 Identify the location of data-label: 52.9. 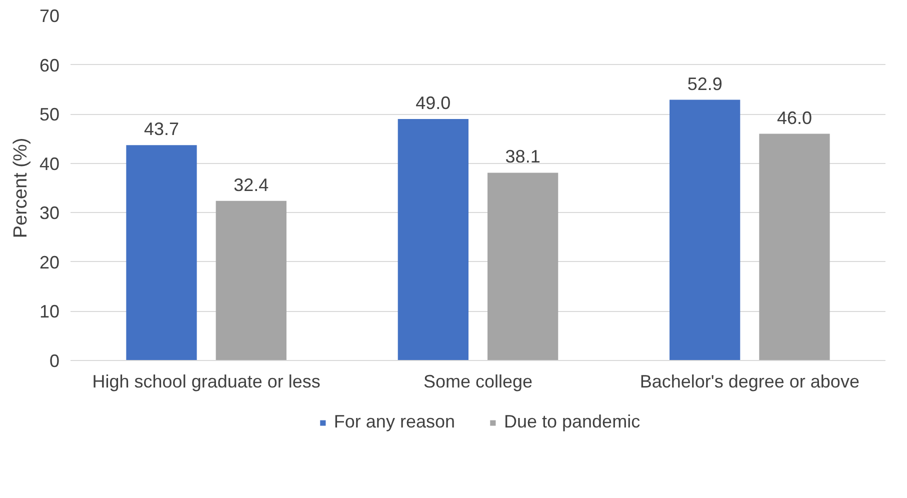
(704, 84).